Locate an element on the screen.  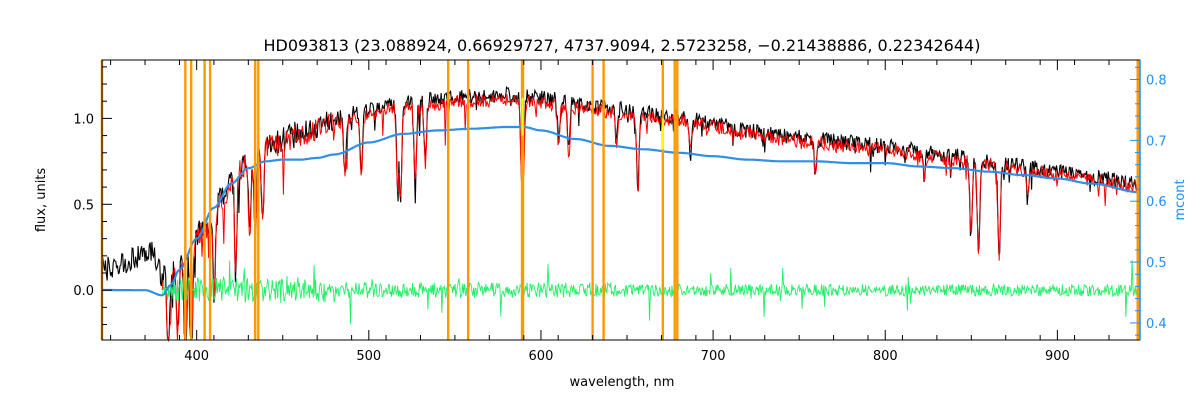
y2-tick-label: 0.5 is located at coordinates (1156, 263).